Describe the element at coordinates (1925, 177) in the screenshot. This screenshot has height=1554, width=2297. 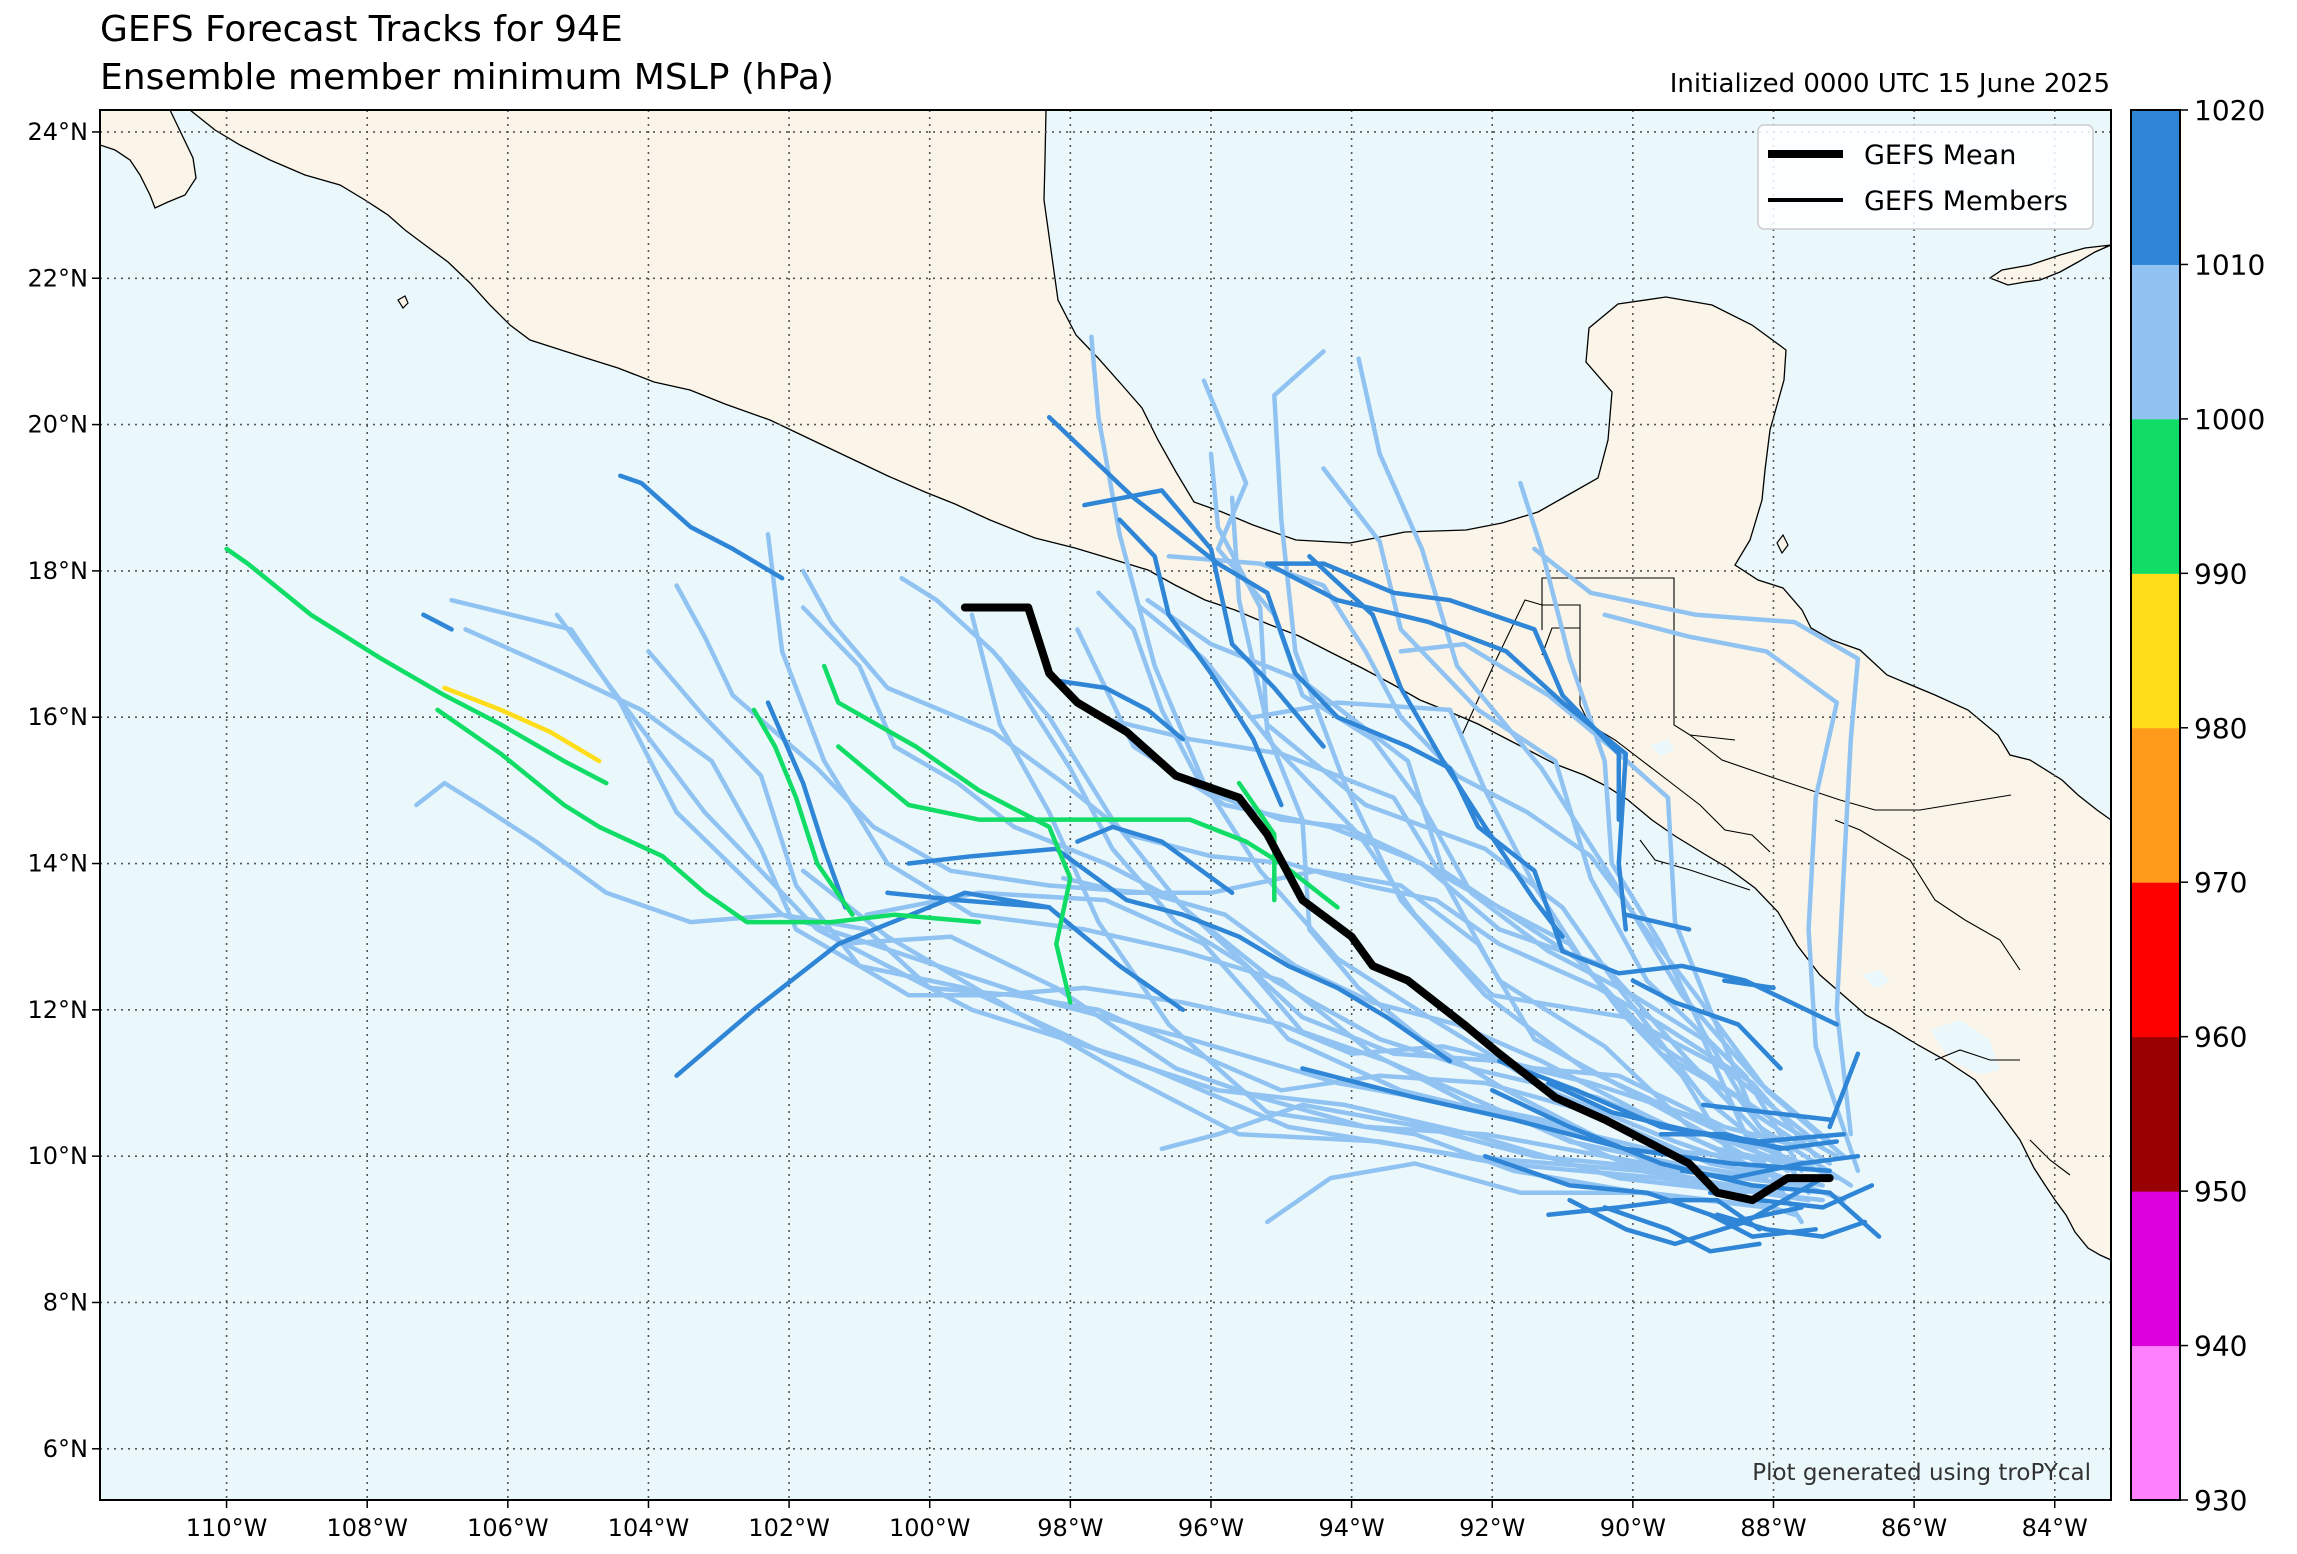
I see `legend: GEFS Mean GEFS Members` at that location.